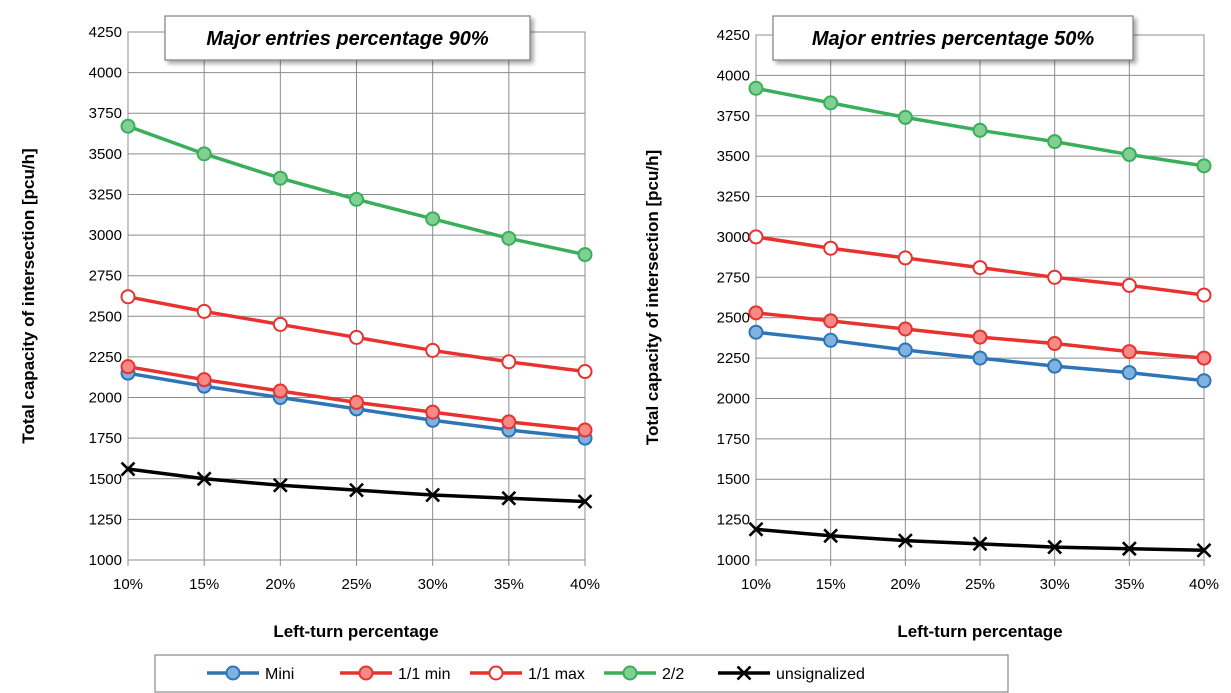  What do you see at coordinates (673, 674) in the screenshot?
I see `legend-label: 2/2` at bounding box center [673, 674].